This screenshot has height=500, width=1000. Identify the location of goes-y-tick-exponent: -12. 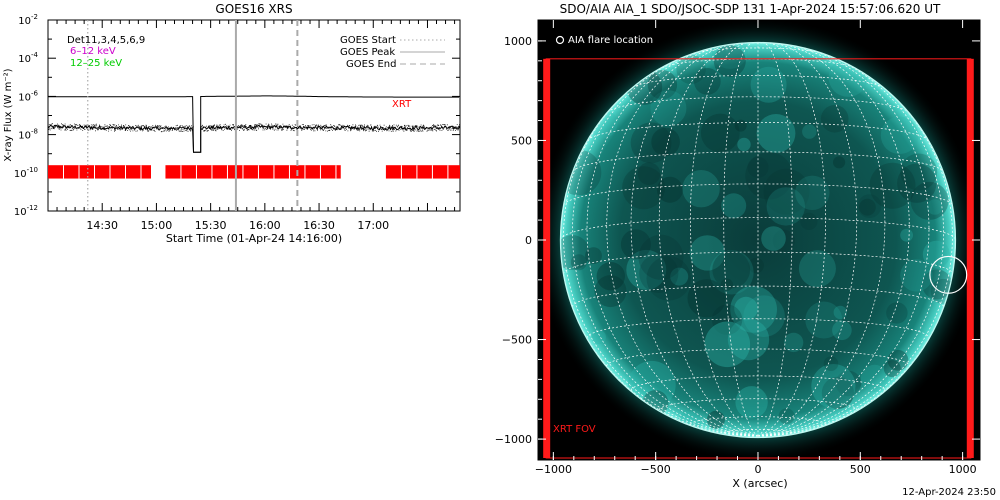
(32, 208).